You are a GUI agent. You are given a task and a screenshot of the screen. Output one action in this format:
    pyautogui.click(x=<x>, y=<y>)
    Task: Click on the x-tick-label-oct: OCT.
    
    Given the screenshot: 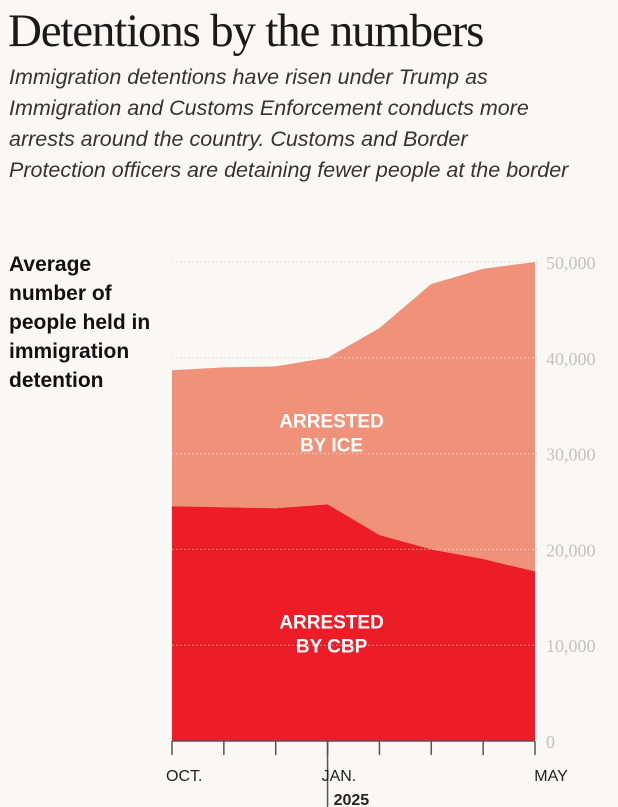 What is the action you would take?
    pyautogui.click(x=184, y=776)
    